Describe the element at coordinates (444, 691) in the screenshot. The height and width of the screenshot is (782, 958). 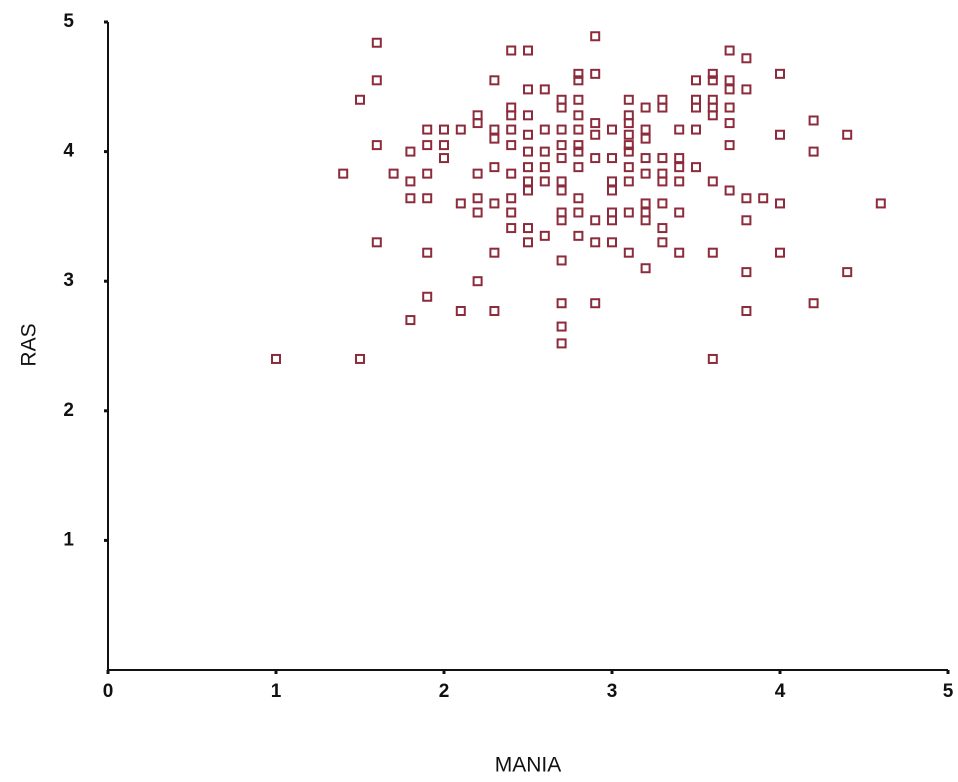
I see `x-tick-label: 2` at that location.